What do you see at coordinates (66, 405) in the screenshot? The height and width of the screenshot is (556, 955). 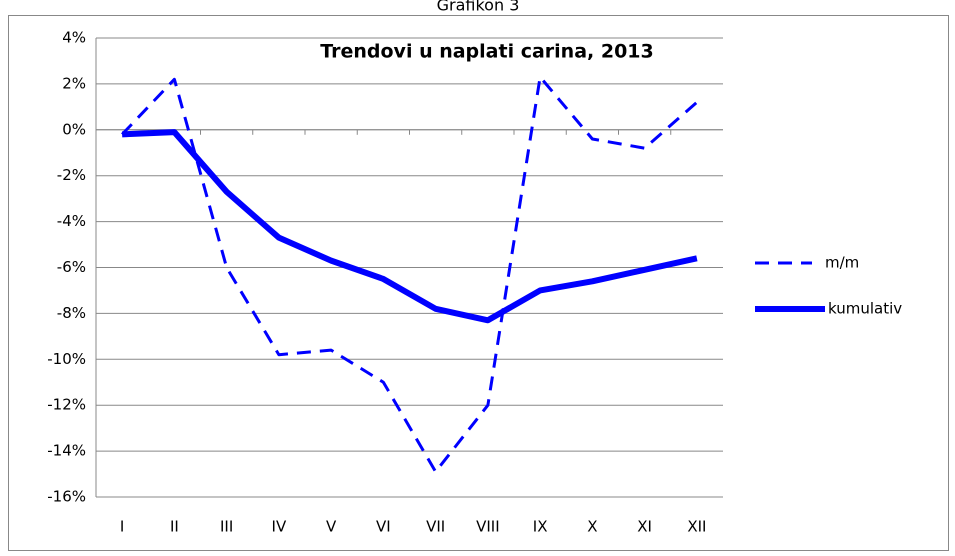 I see `y-tick-label: -12%` at bounding box center [66, 405].